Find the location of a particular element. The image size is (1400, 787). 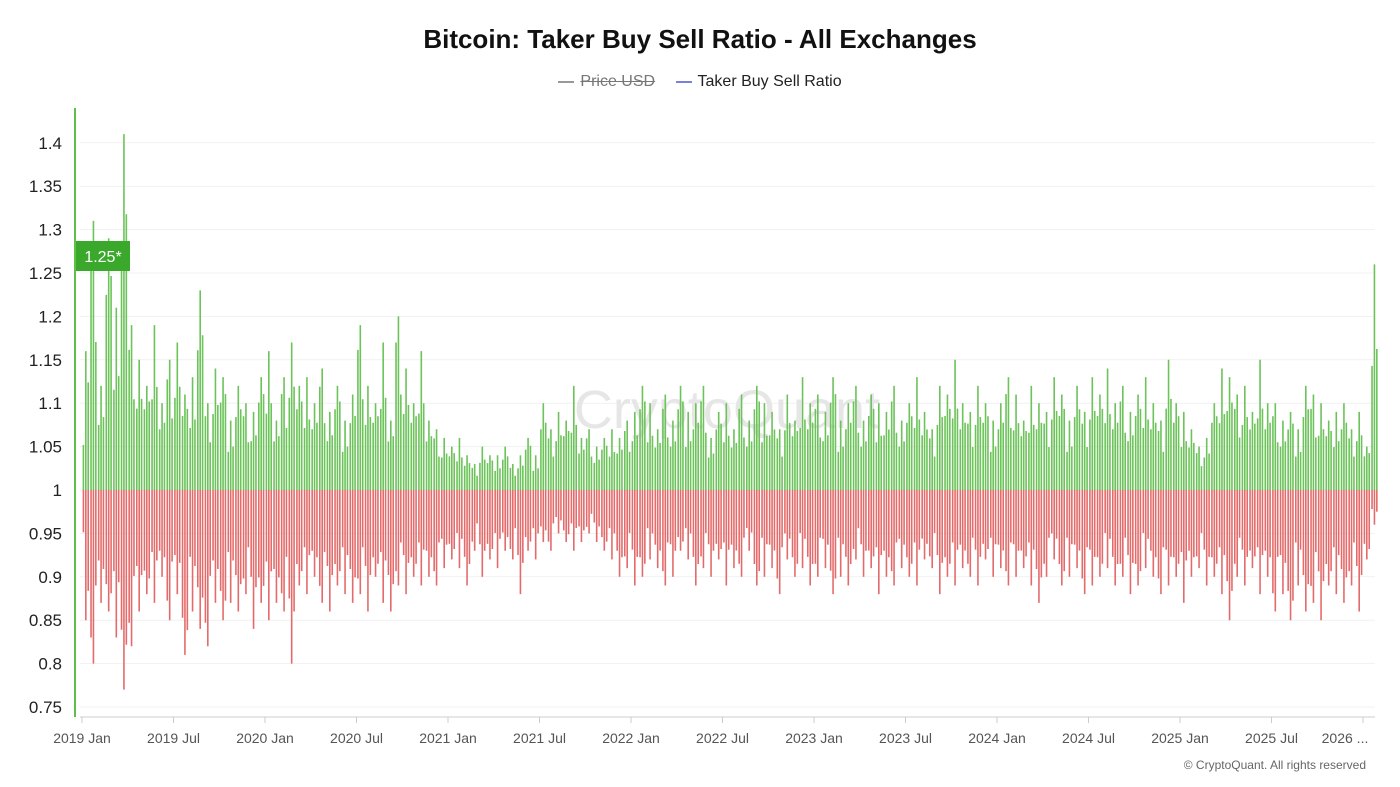

x-tick-label: 2024 Jul is located at coordinates (1088, 738).